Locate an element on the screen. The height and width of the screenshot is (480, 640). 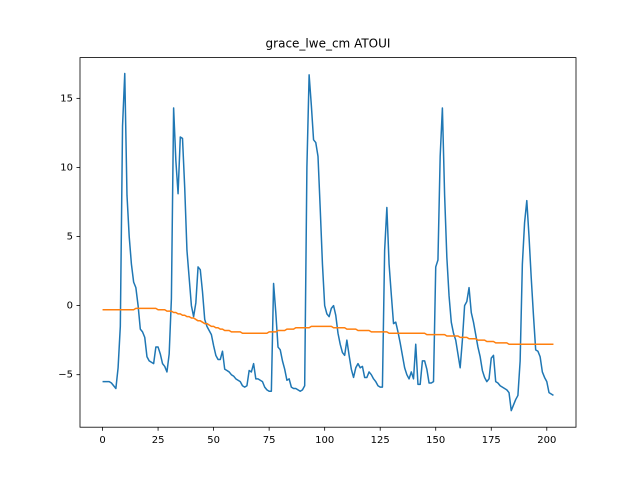
x-tick-label: 0 is located at coordinates (102, 440).